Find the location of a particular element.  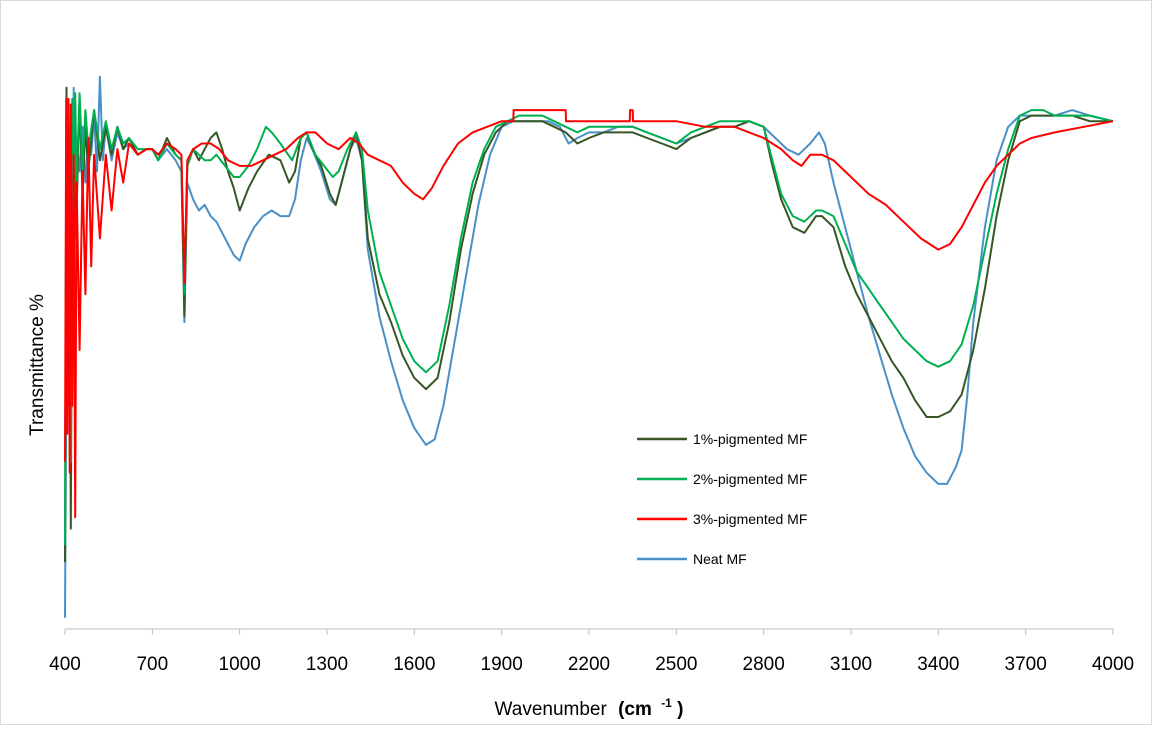

x-tick-label: 2200 is located at coordinates (589, 664).